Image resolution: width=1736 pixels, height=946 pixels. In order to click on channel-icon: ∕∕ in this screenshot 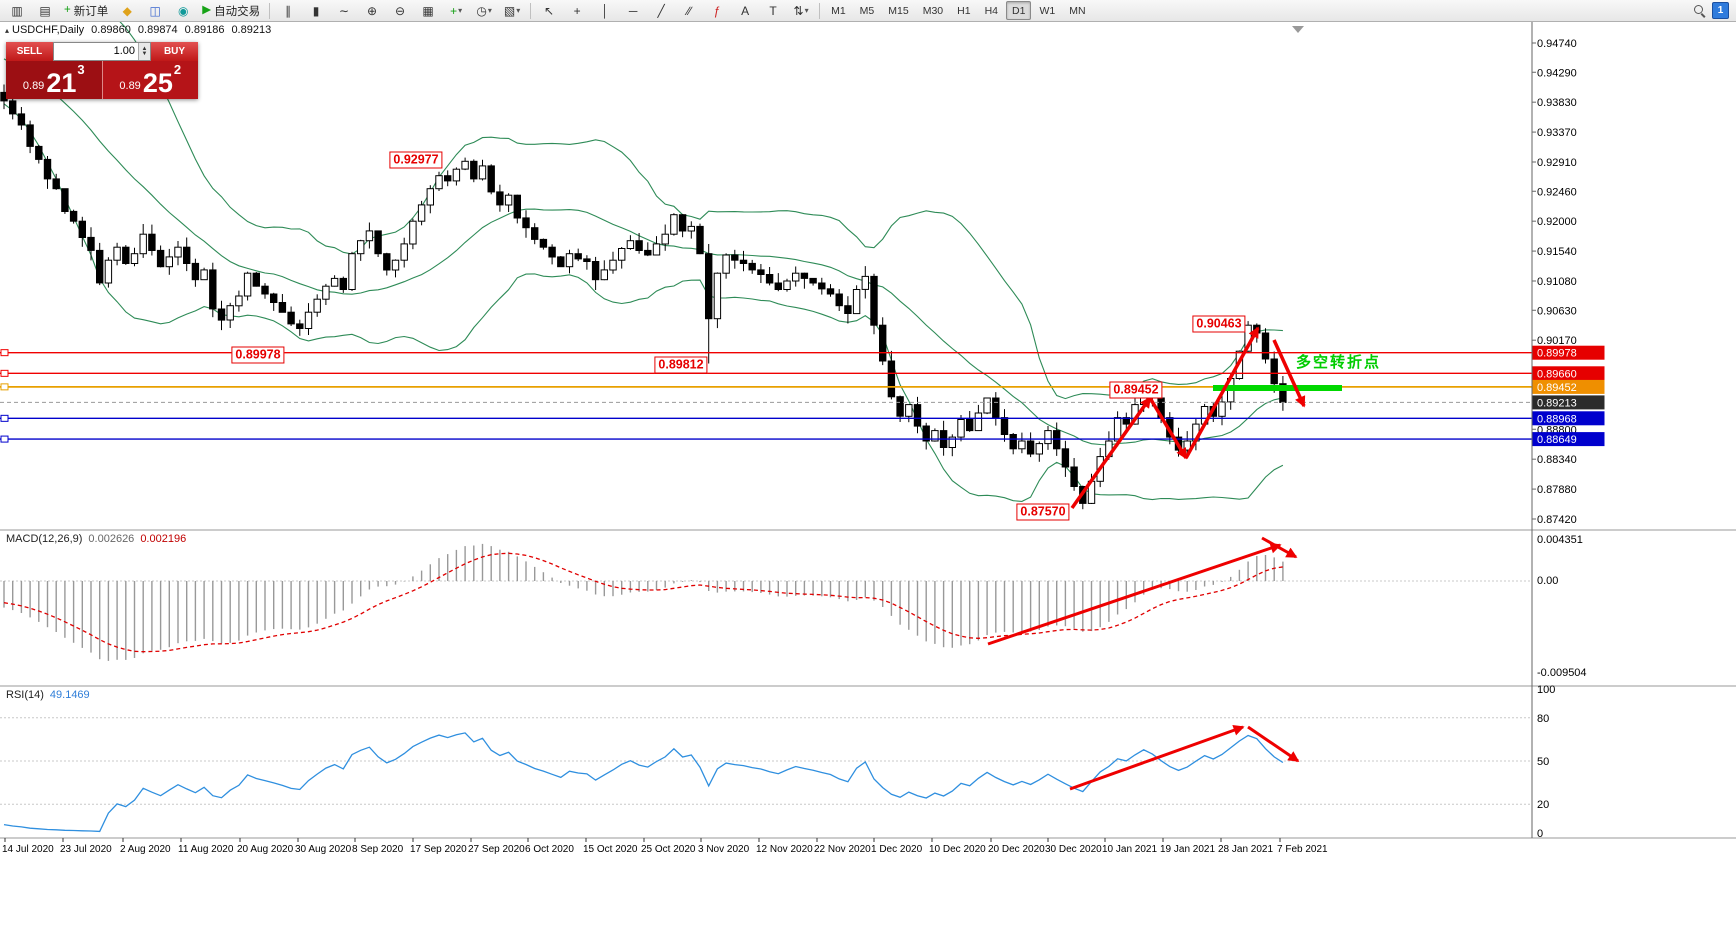, I will do `click(689, 11)`.